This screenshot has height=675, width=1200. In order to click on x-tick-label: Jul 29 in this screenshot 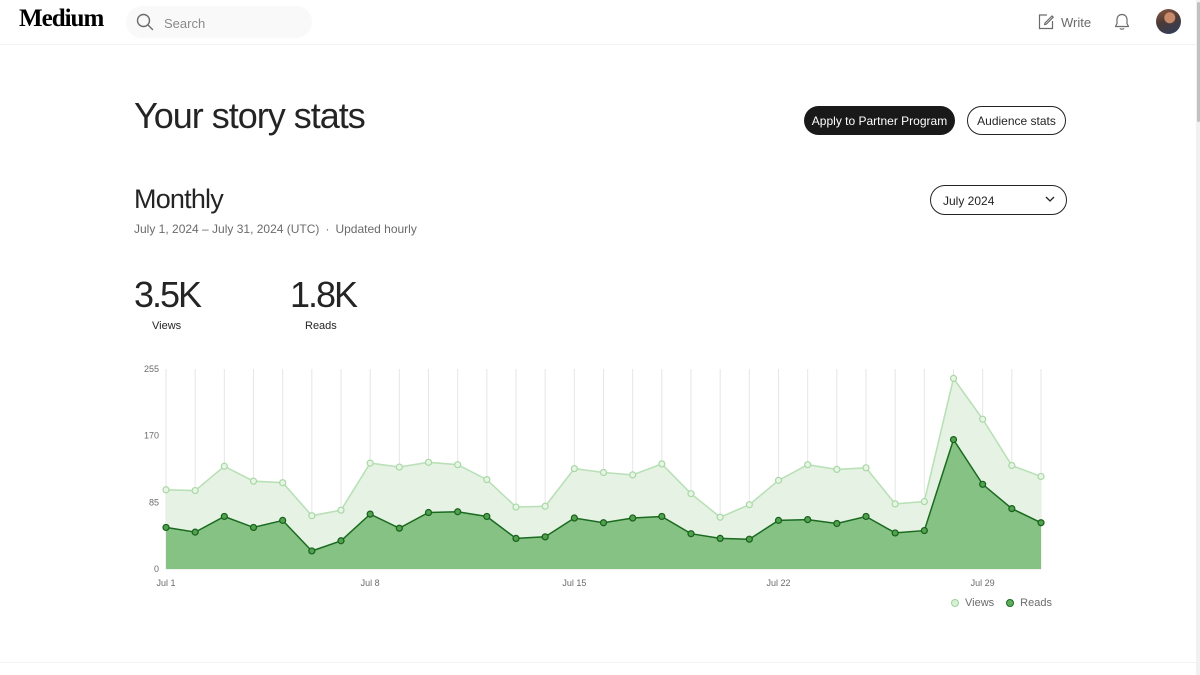, I will do `click(983, 583)`.